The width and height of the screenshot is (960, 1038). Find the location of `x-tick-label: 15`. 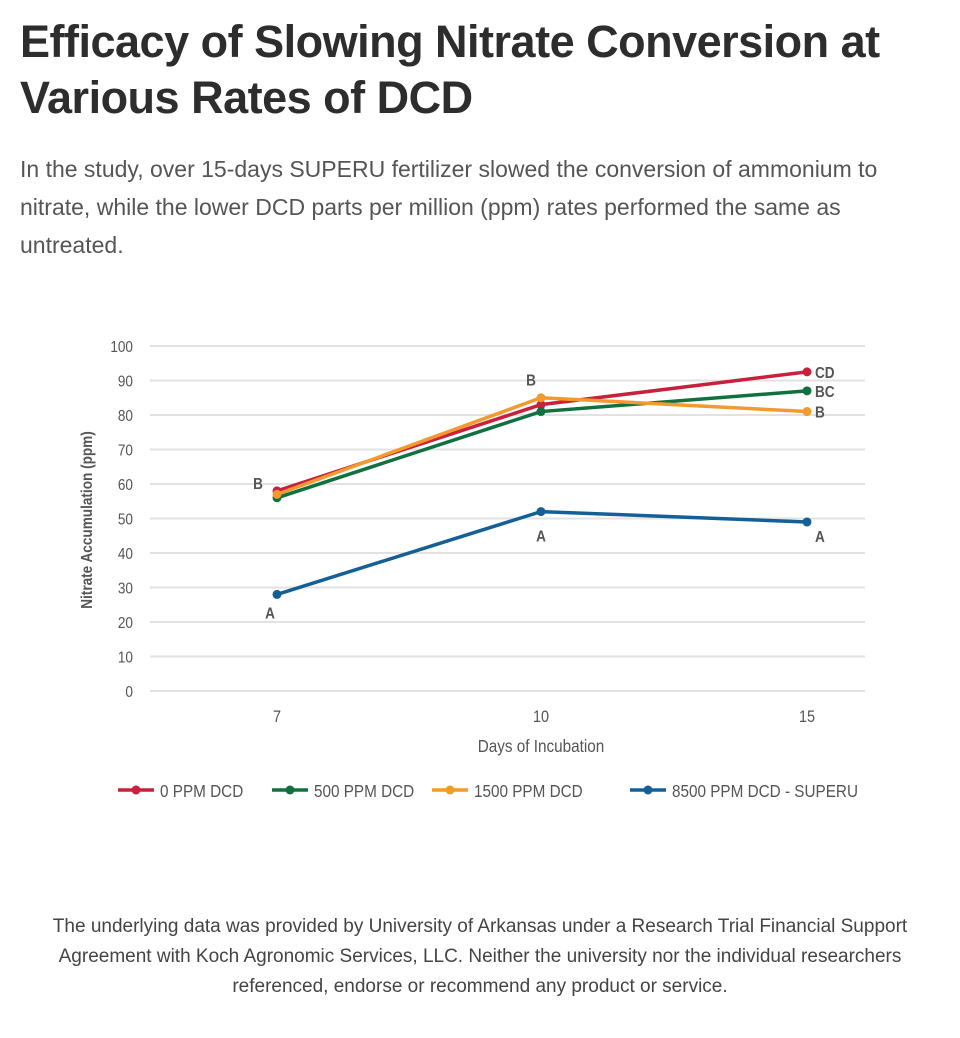

x-tick-label: 15 is located at coordinates (807, 717).